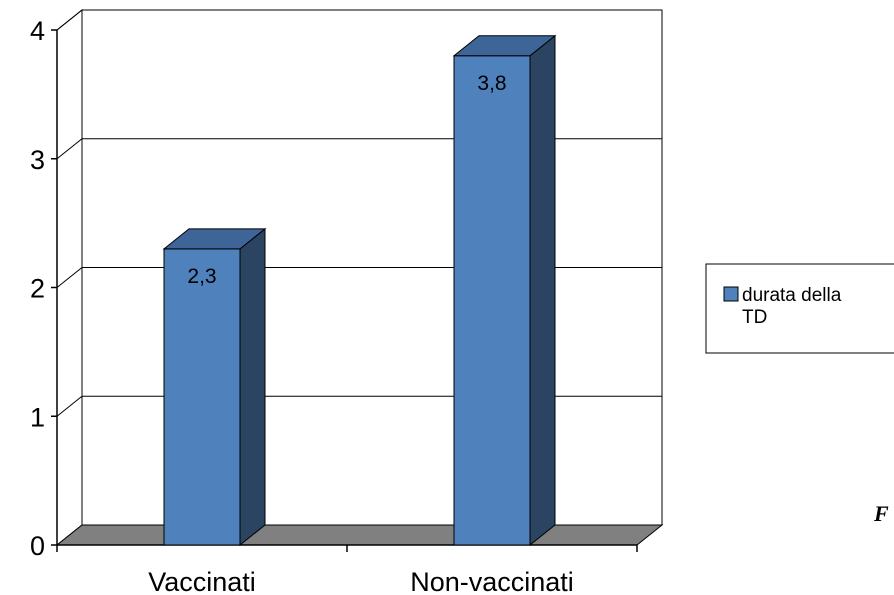 Image resolution: width=894 pixels, height=595 pixels. Describe the element at coordinates (799, 308) in the screenshot. I see `legend-box` at that location.